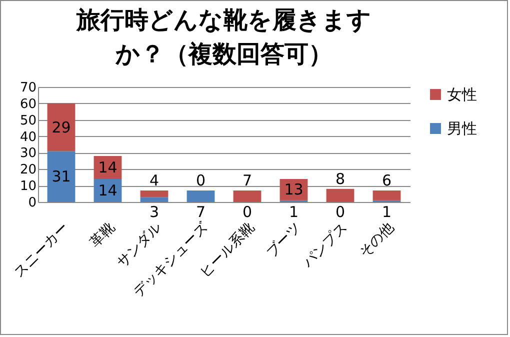 The image size is (510, 337). What do you see at coordinates (294, 189) in the screenshot?
I see `data-label: 13` at bounding box center [294, 189].